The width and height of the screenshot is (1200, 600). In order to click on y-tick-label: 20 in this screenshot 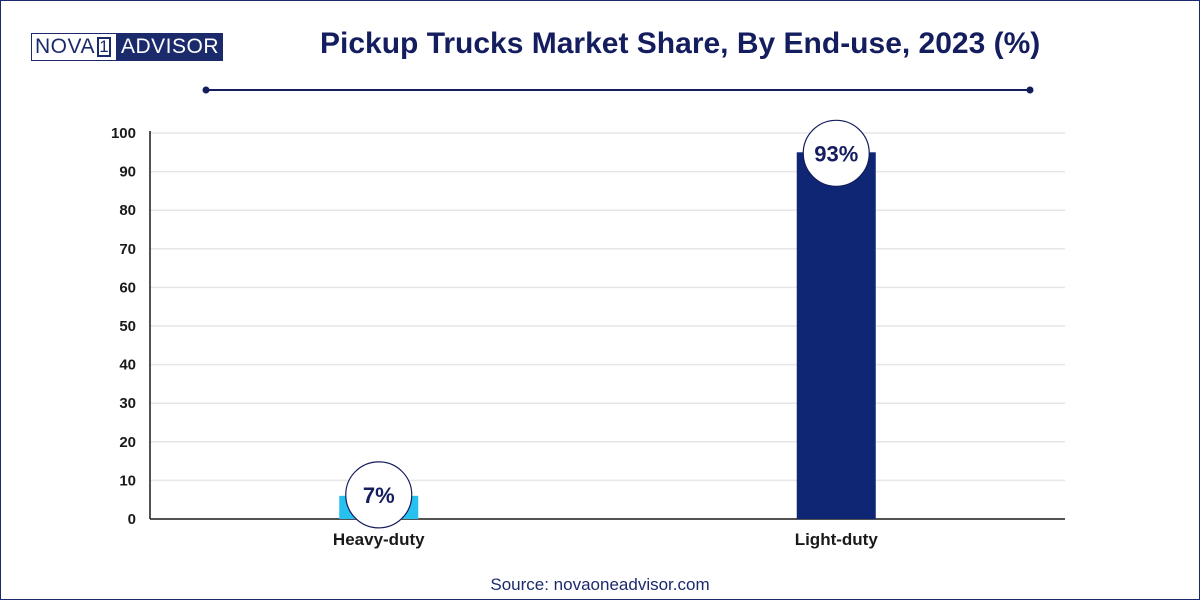, I will do `click(127, 442)`.